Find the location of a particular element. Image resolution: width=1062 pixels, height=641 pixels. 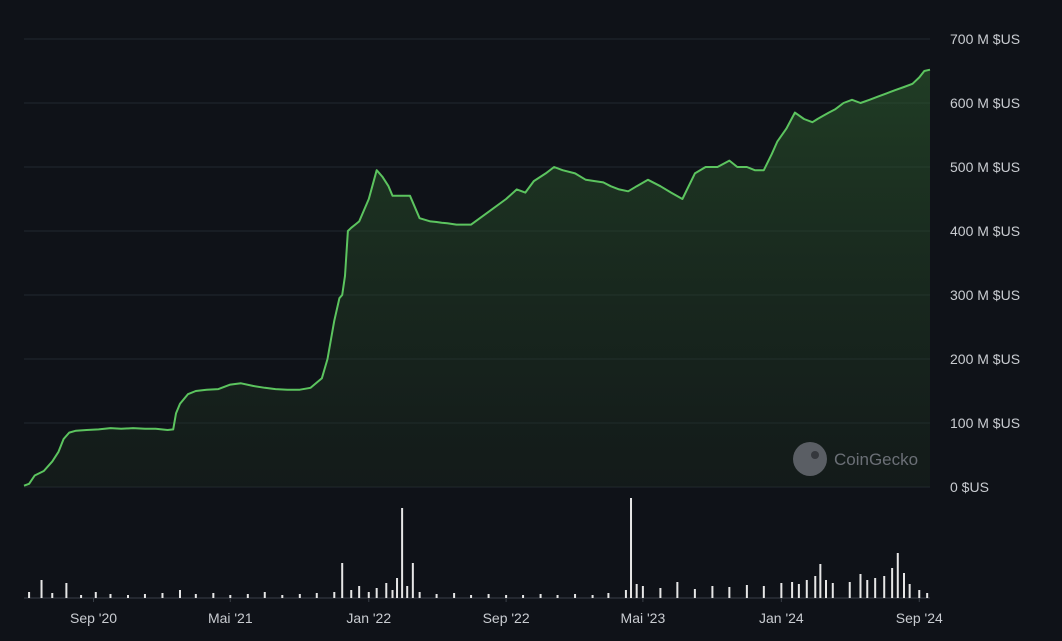

gecko-eye-icon is located at coordinates (815, 455).